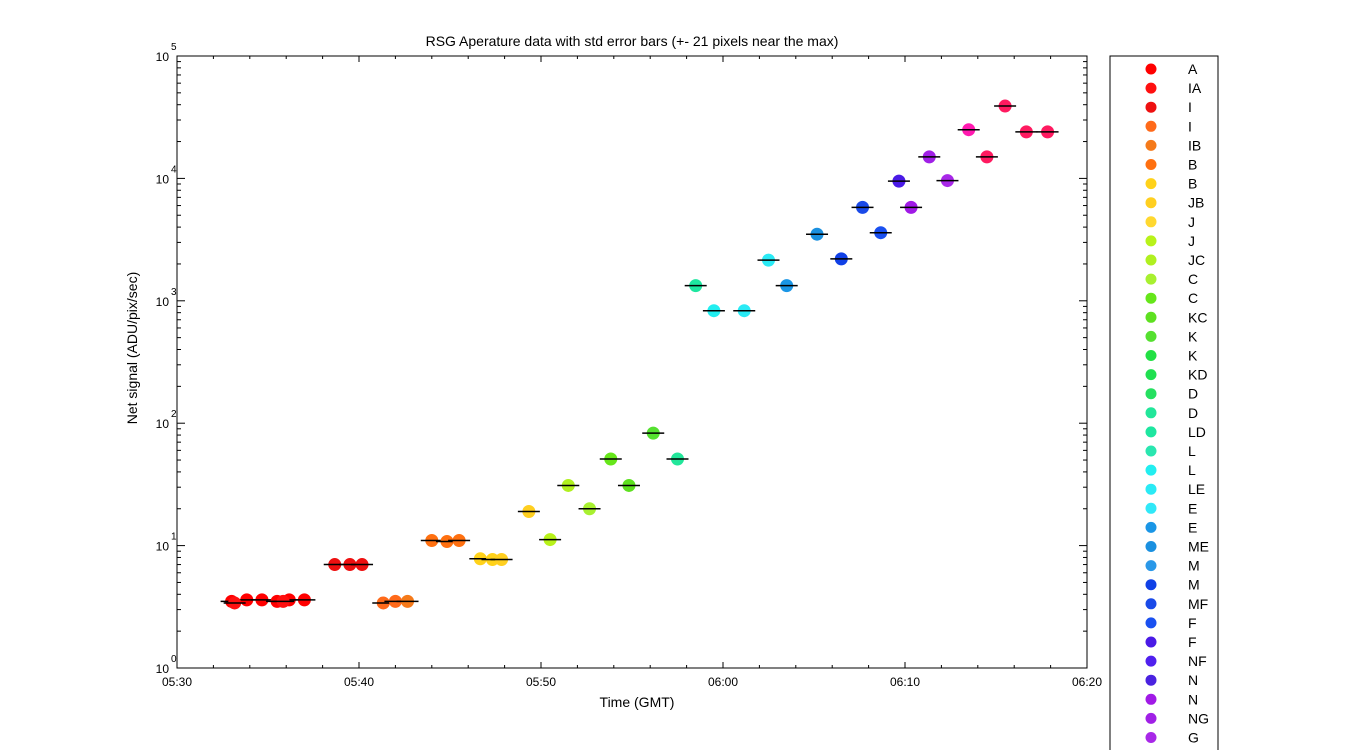  Describe the element at coordinates (1196, 260) in the screenshot. I see `legend-label: JC` at that location.